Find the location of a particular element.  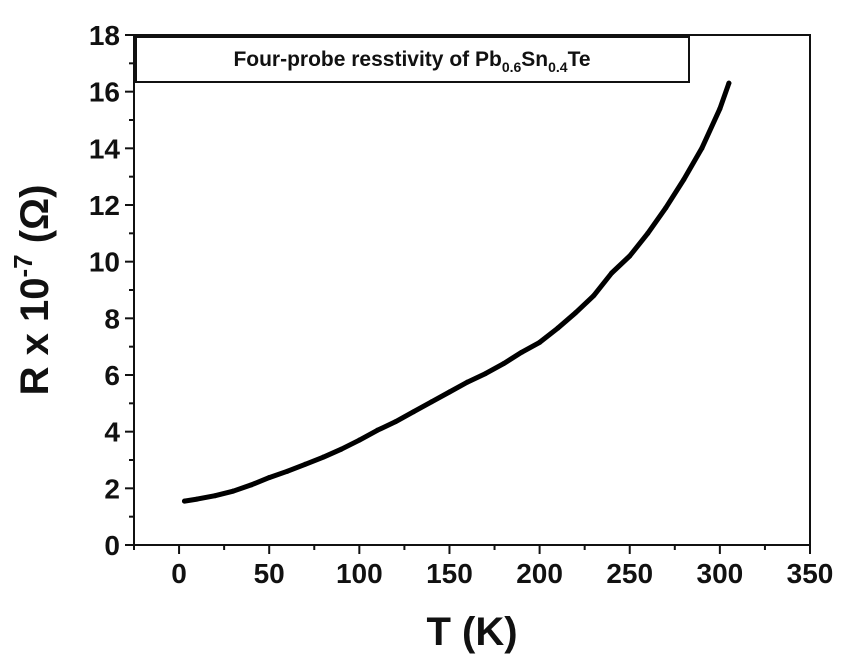

legend-sub-1: 0.6 is located at coordinates (512, 67).